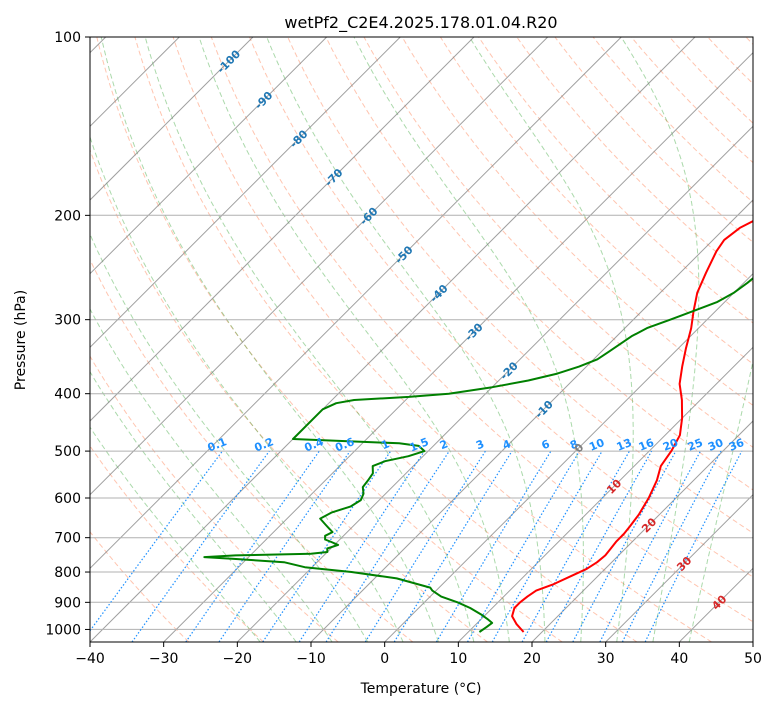  I want to click on y-tick-label: 200, so click(67, 216).